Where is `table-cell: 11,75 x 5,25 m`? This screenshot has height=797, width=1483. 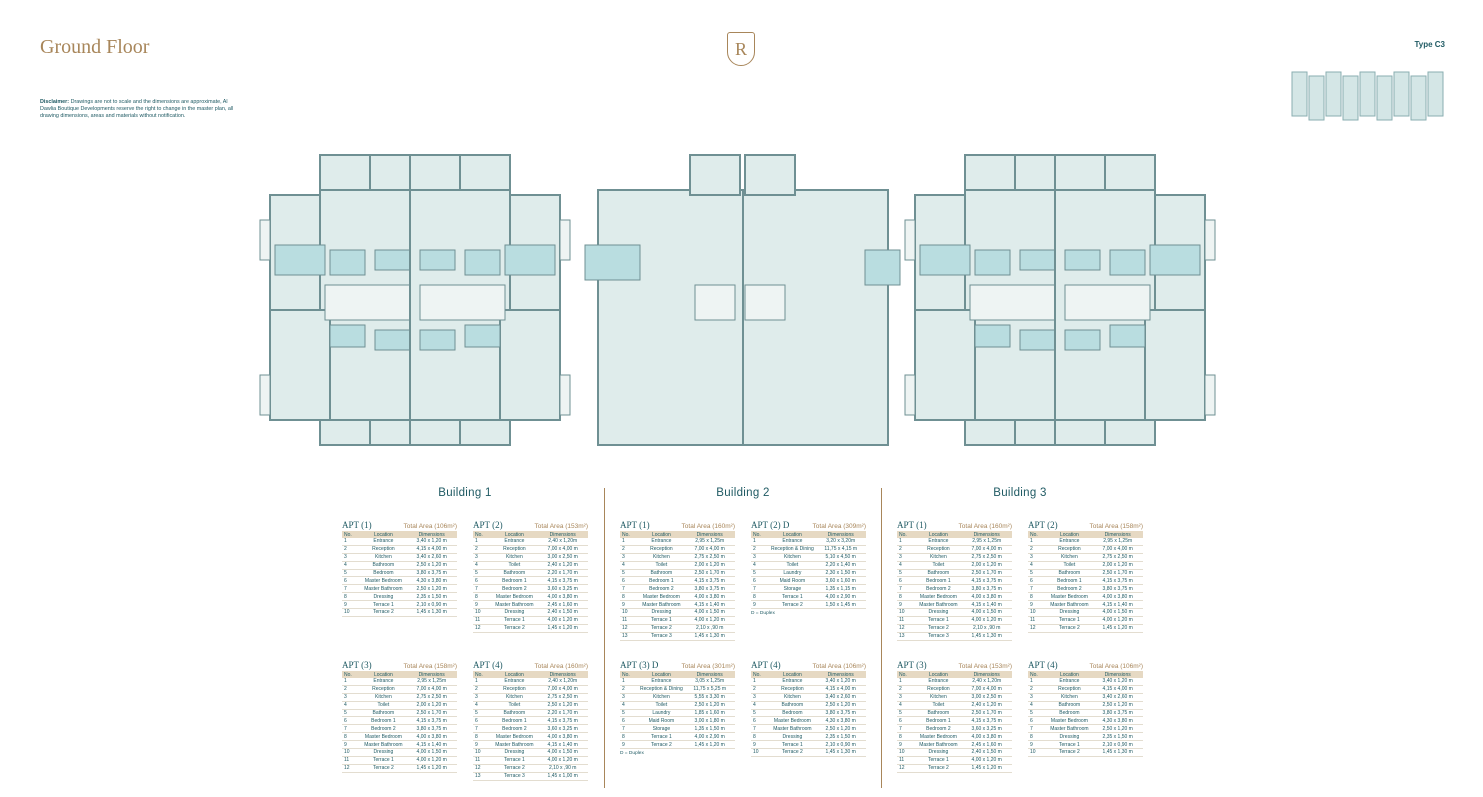 table-cell: 11,75 x 5,25 m is located at coordinates (709, 689).